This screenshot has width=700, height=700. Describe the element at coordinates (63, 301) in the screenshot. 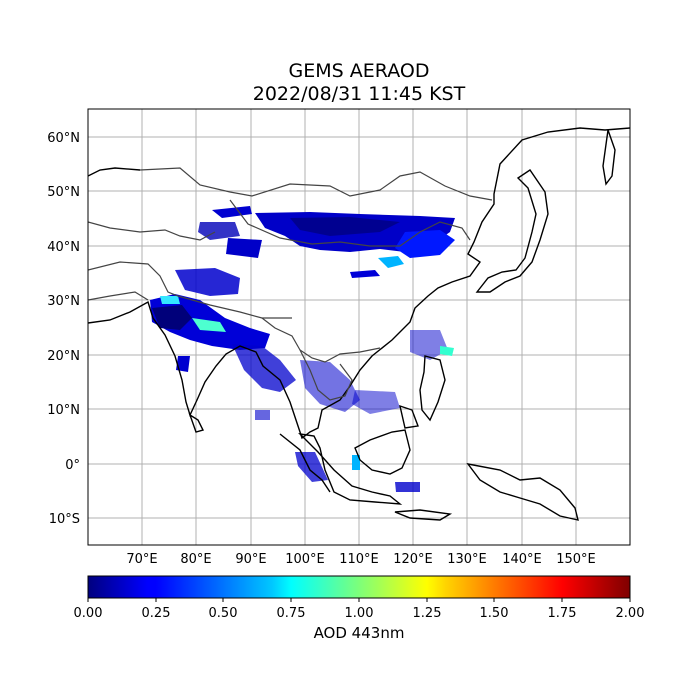

I see `lat-tick-label: 30°N` at that location.